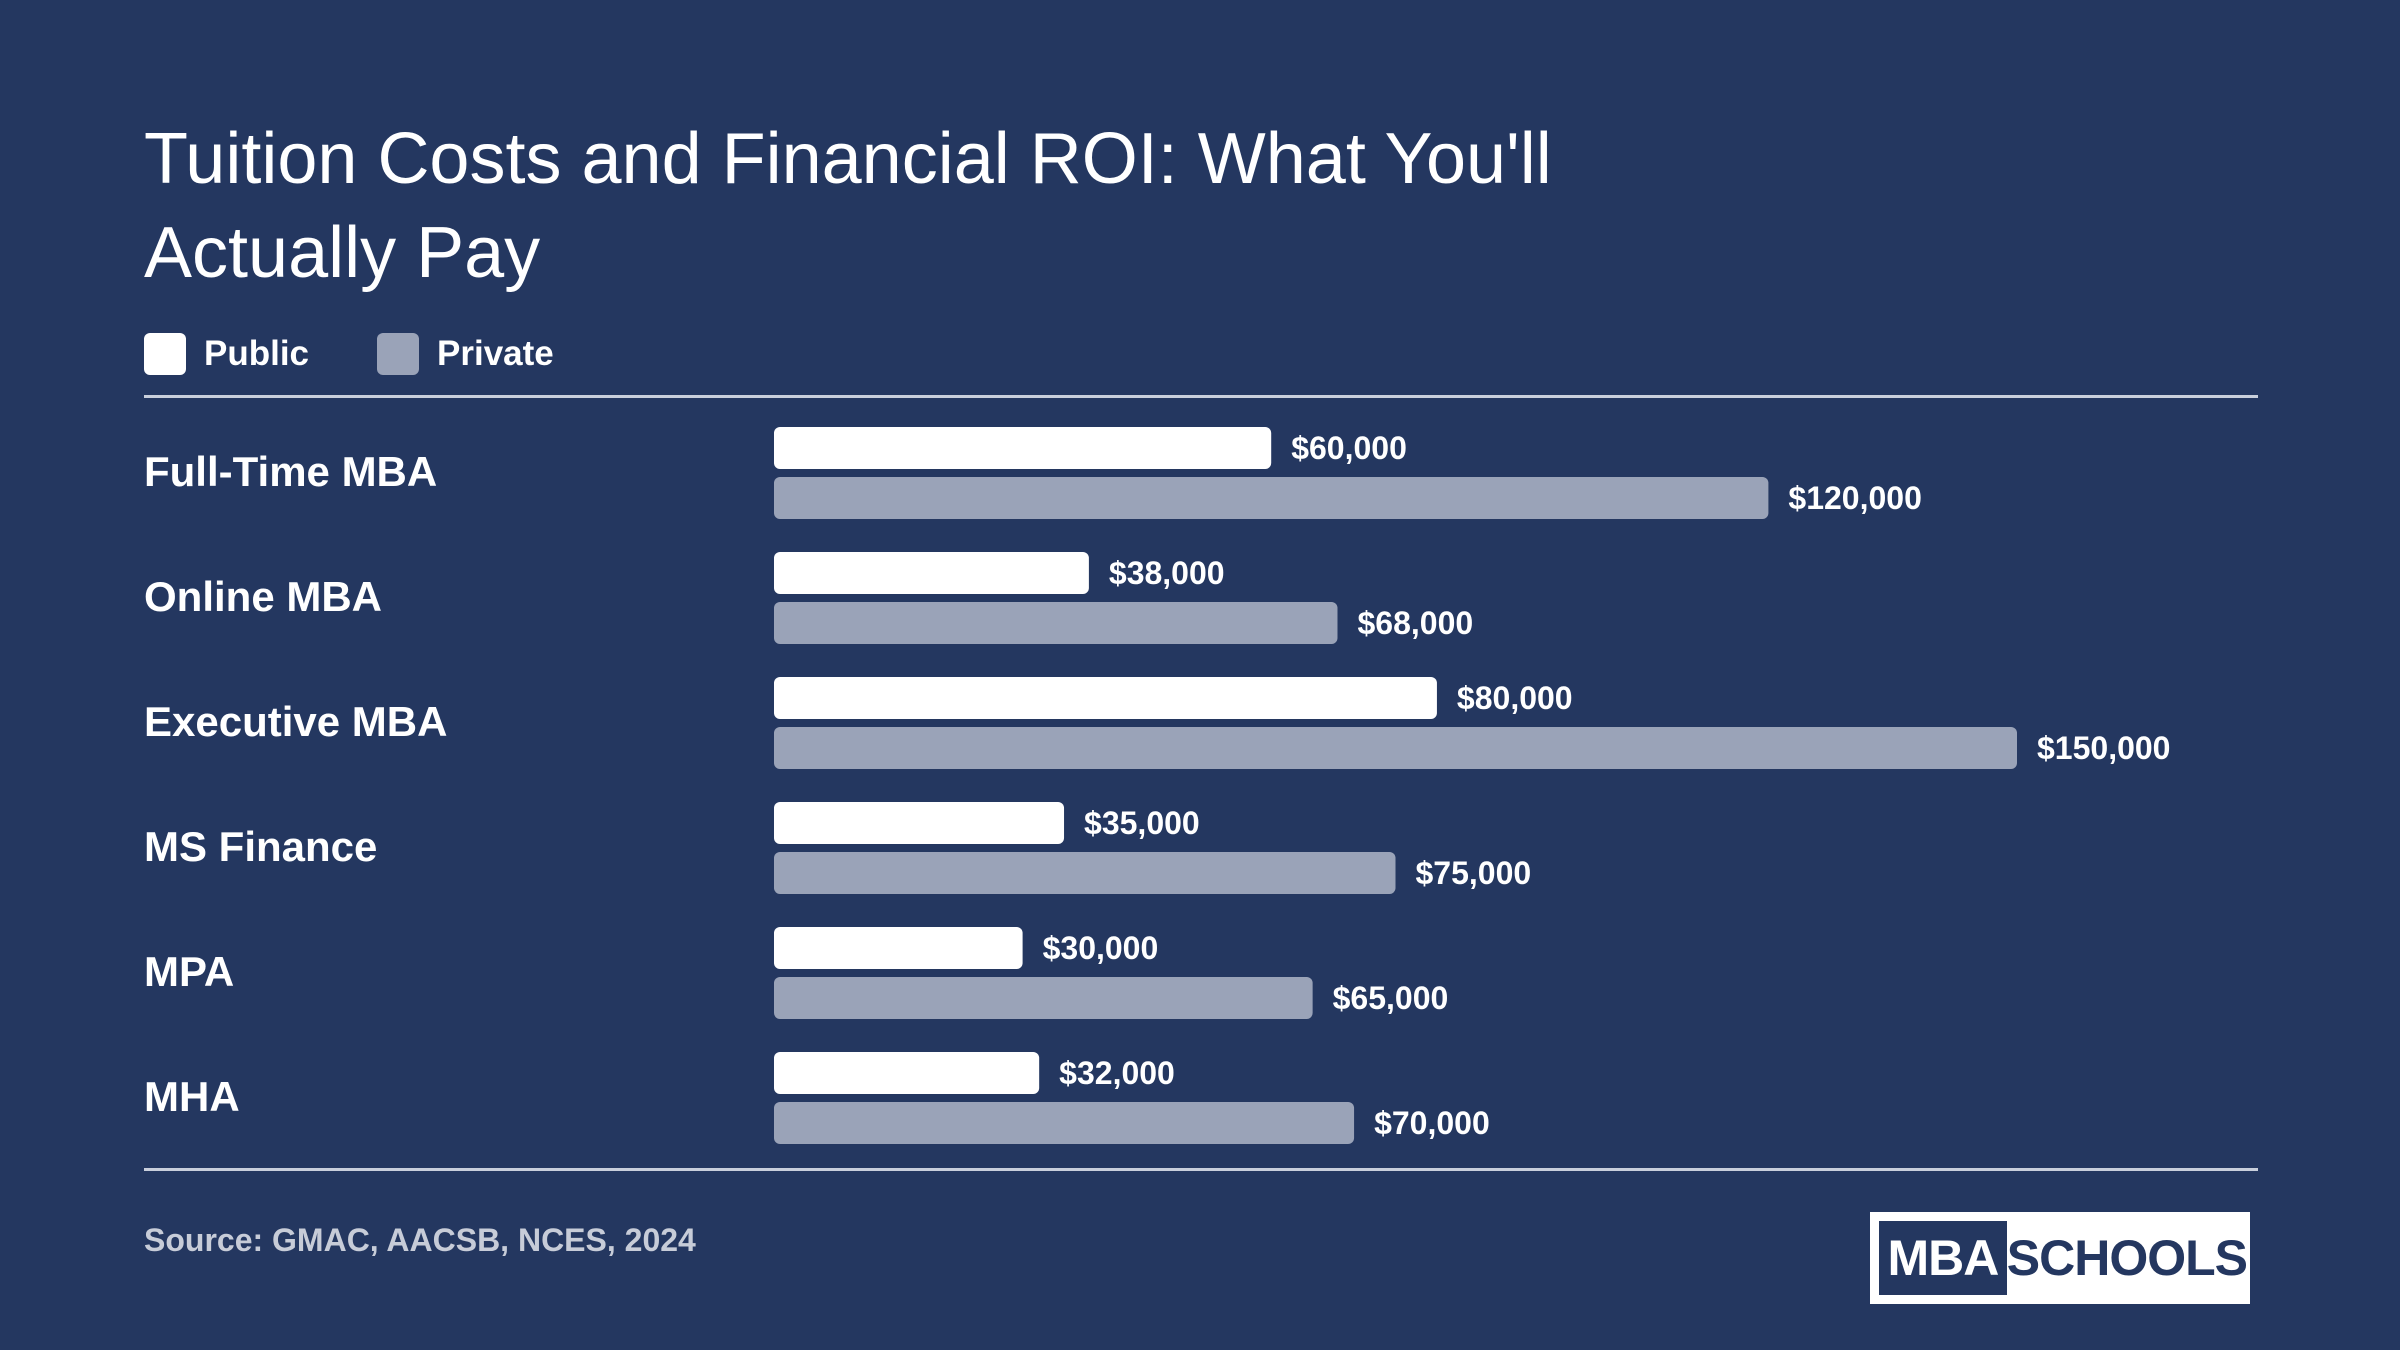 This screenshot has height=1350, width=2400. I want to click on category-label-ms-finance: MS Finance, so click(260, 846).